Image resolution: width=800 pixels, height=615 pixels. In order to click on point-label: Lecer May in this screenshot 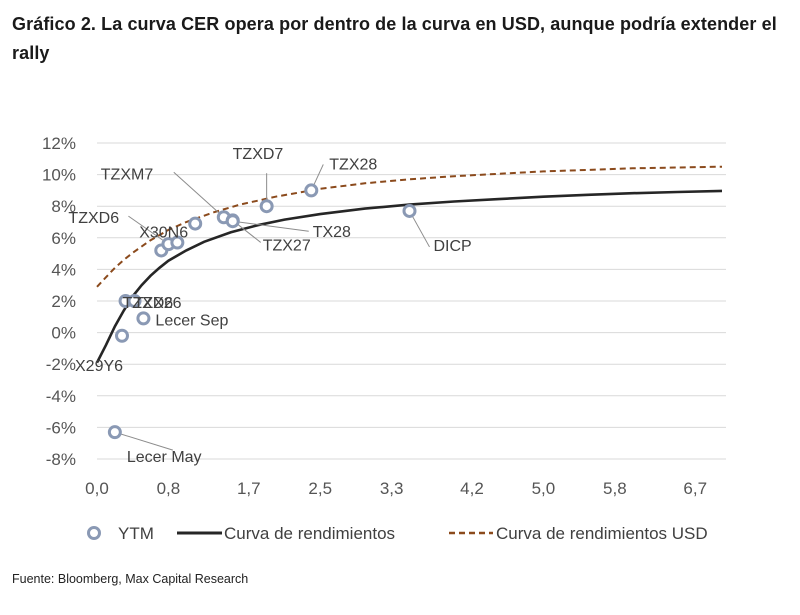, I will do `click(164, 457)`.